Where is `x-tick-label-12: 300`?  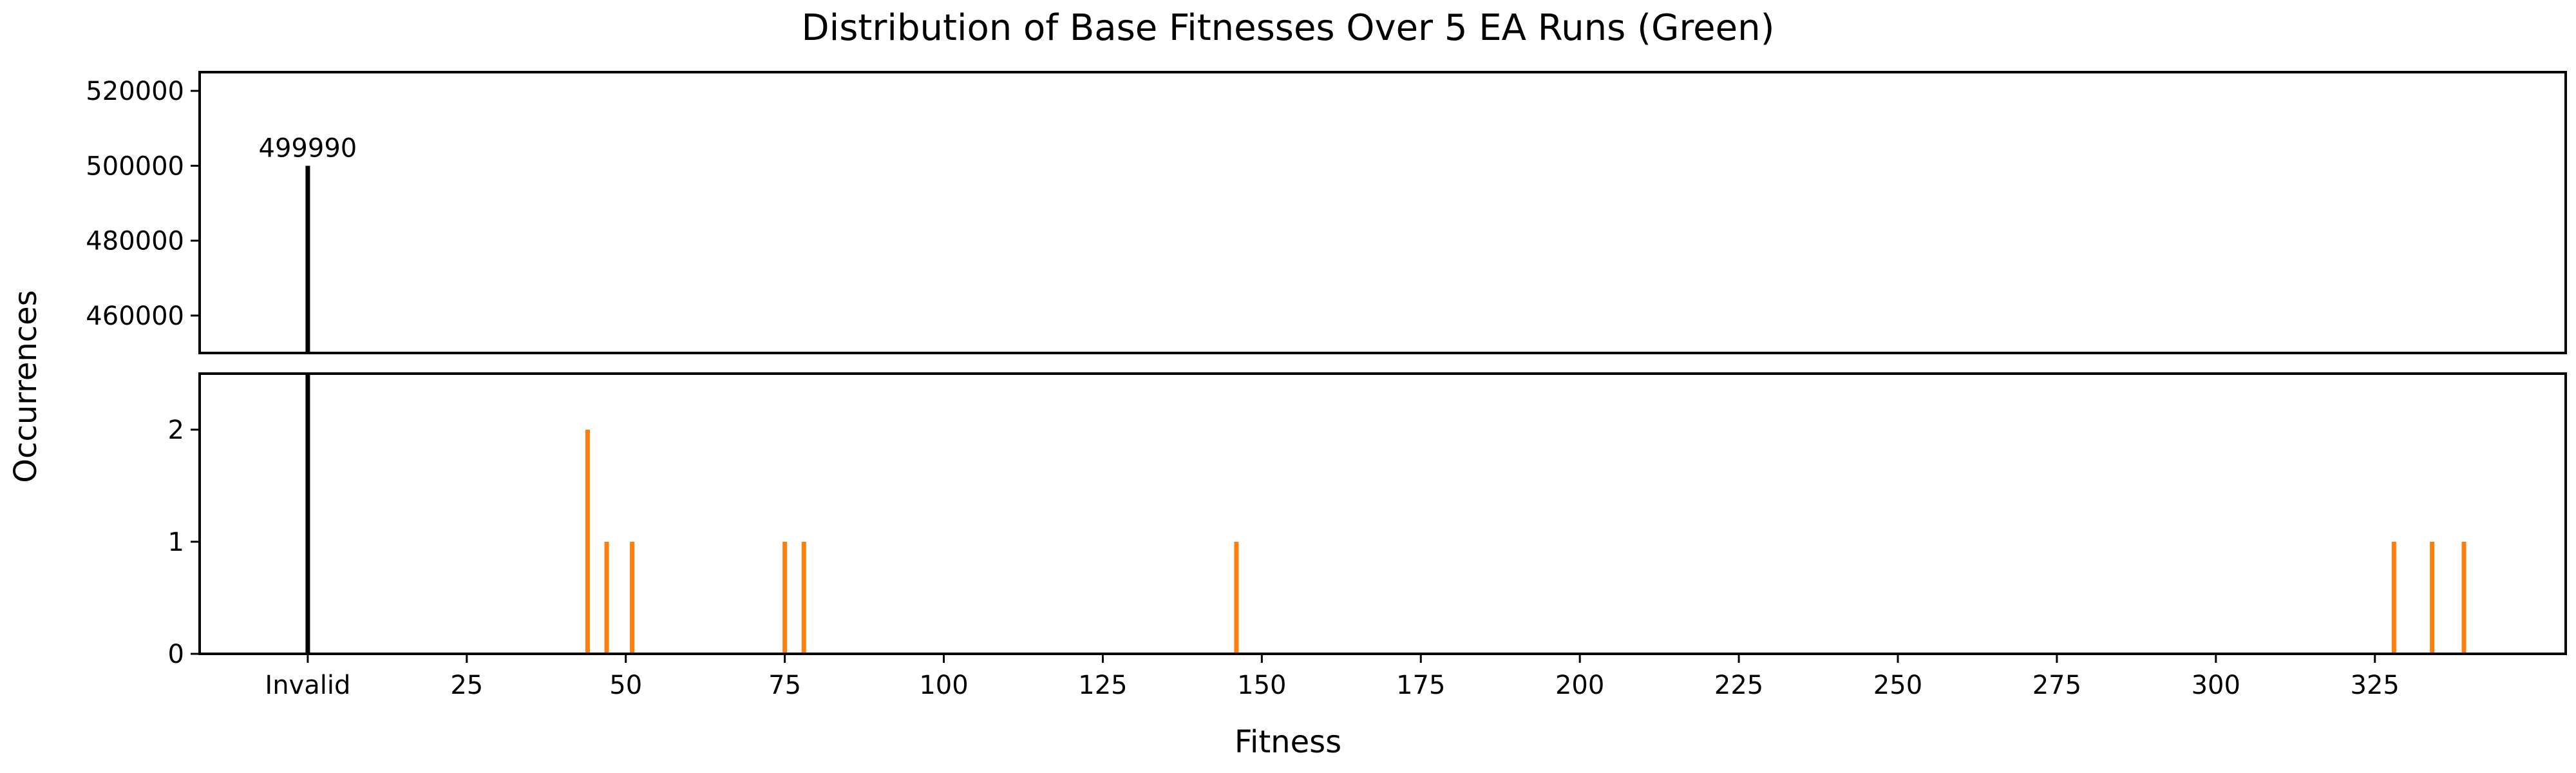 x-tick-label-12: 300 is located at coordinates (2216, 686).